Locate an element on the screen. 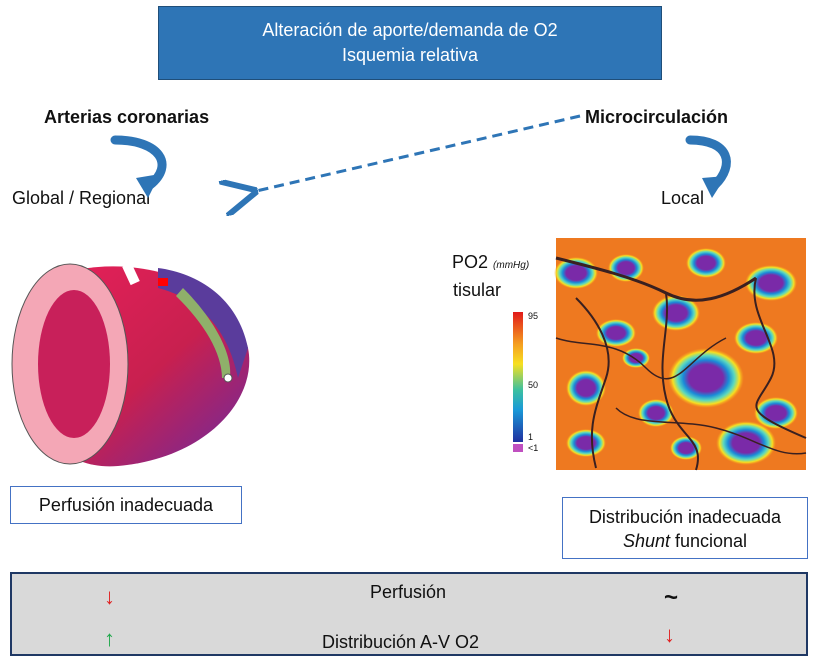  inadequate-distribution-text: Distribución inadecuada is located at coordinates (685, 517).